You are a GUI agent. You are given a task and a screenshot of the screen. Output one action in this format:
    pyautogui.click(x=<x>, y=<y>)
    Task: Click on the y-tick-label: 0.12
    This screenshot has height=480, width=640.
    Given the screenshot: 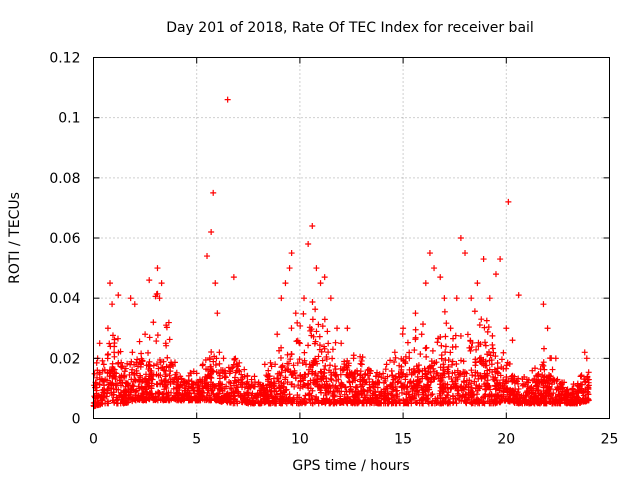 What is the action you would take?
    pyautogui.click(x=64, y=59)
    